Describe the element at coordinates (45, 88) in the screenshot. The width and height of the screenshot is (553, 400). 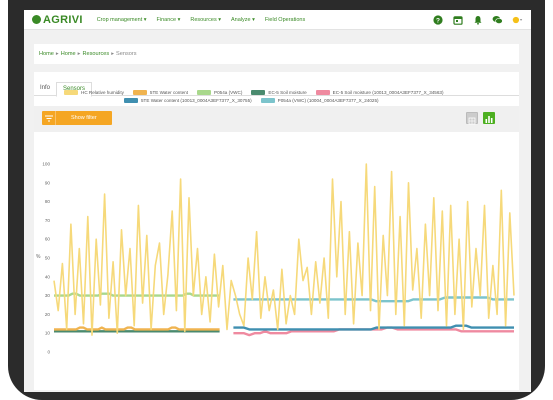
I see `tab-info: Info` at that location.